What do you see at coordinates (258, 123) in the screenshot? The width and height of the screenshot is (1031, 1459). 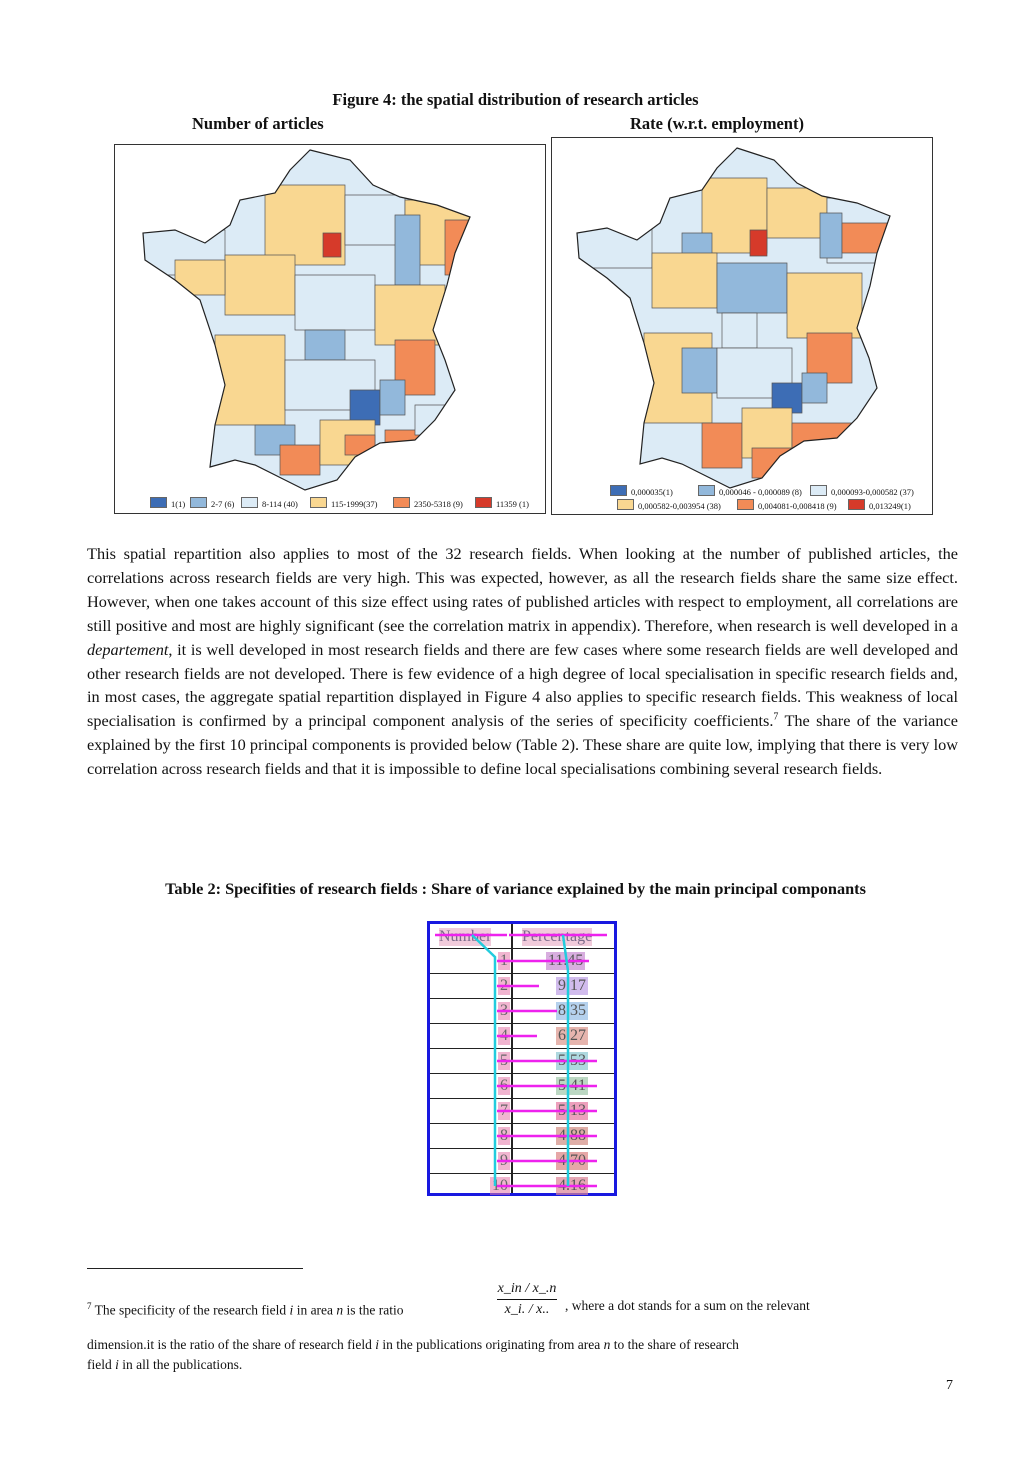 I see `left-map-label: Number of articles` at bounding box center [258, 123].